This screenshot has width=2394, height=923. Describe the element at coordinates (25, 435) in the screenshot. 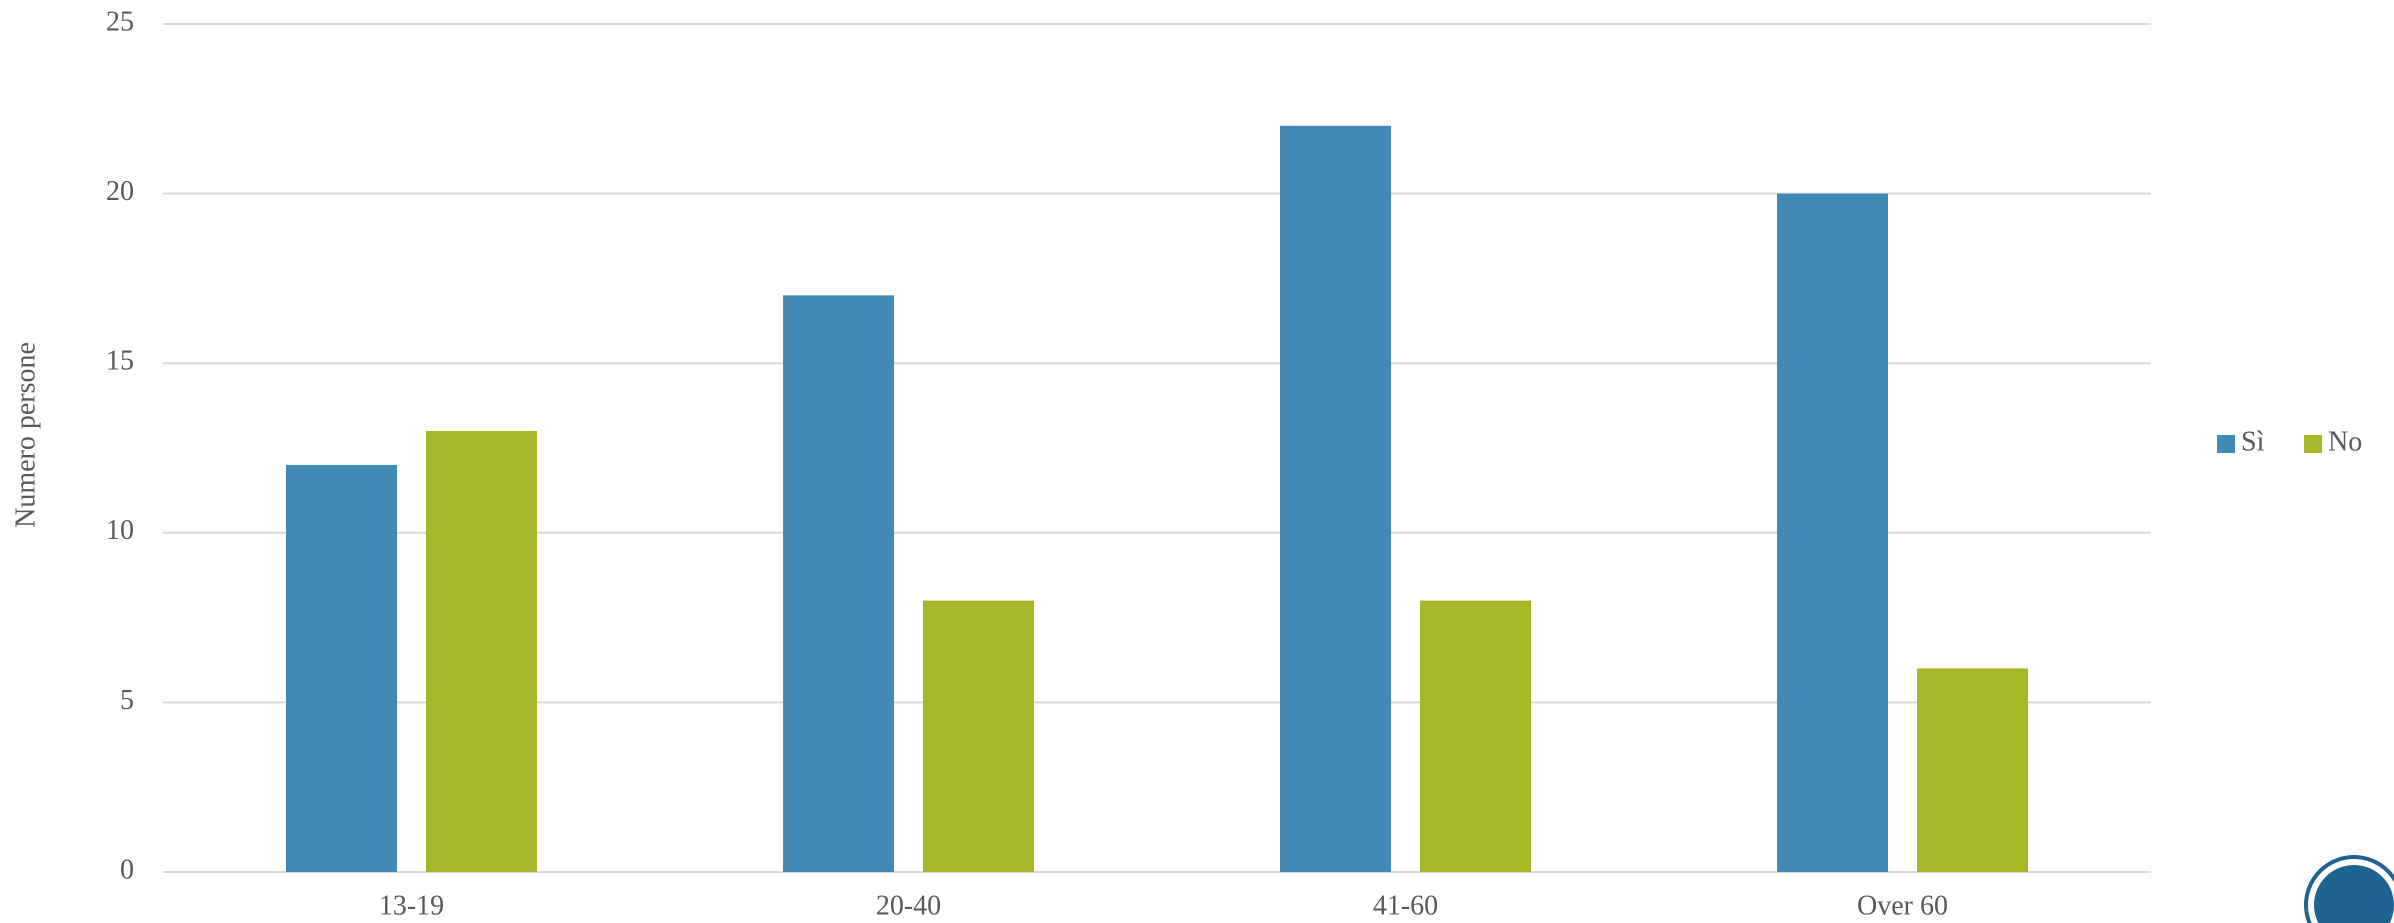

I see `y-axis-label: Numero persone` at that location.